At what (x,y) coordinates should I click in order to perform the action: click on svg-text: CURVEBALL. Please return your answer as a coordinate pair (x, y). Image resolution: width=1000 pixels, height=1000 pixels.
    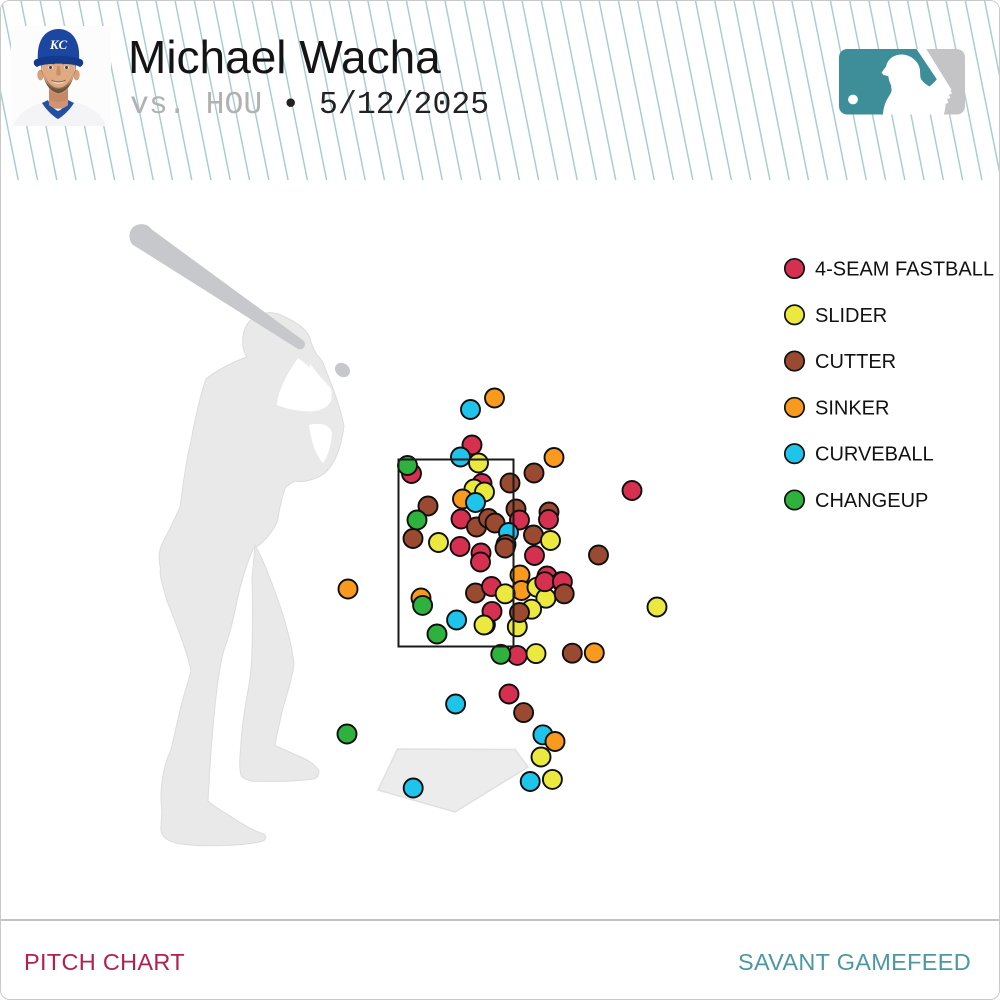
    Looking at the image, I should click on (874, 455).